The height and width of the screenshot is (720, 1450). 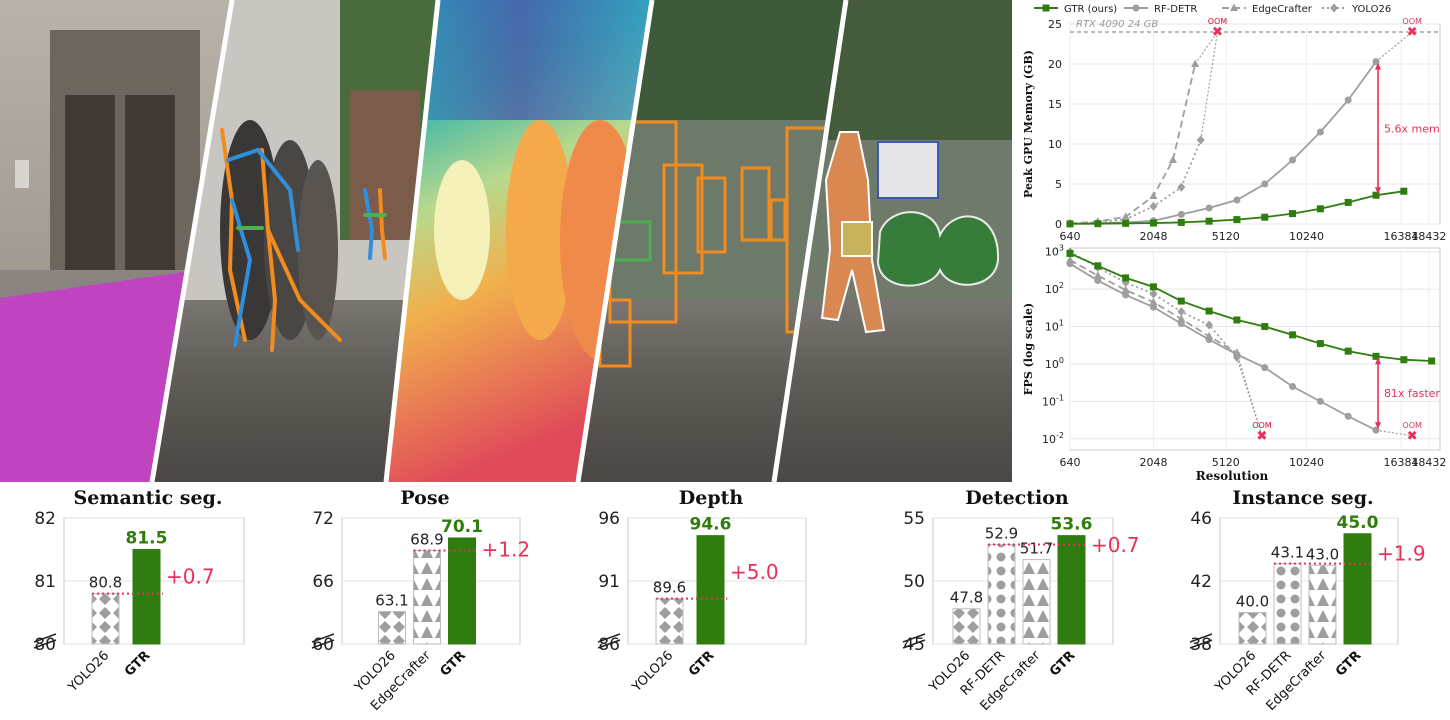 What do you see at coordinates (190, 577) in the screenshot?
I see `delta-label: +0.7` at bounding box center [190, 577].